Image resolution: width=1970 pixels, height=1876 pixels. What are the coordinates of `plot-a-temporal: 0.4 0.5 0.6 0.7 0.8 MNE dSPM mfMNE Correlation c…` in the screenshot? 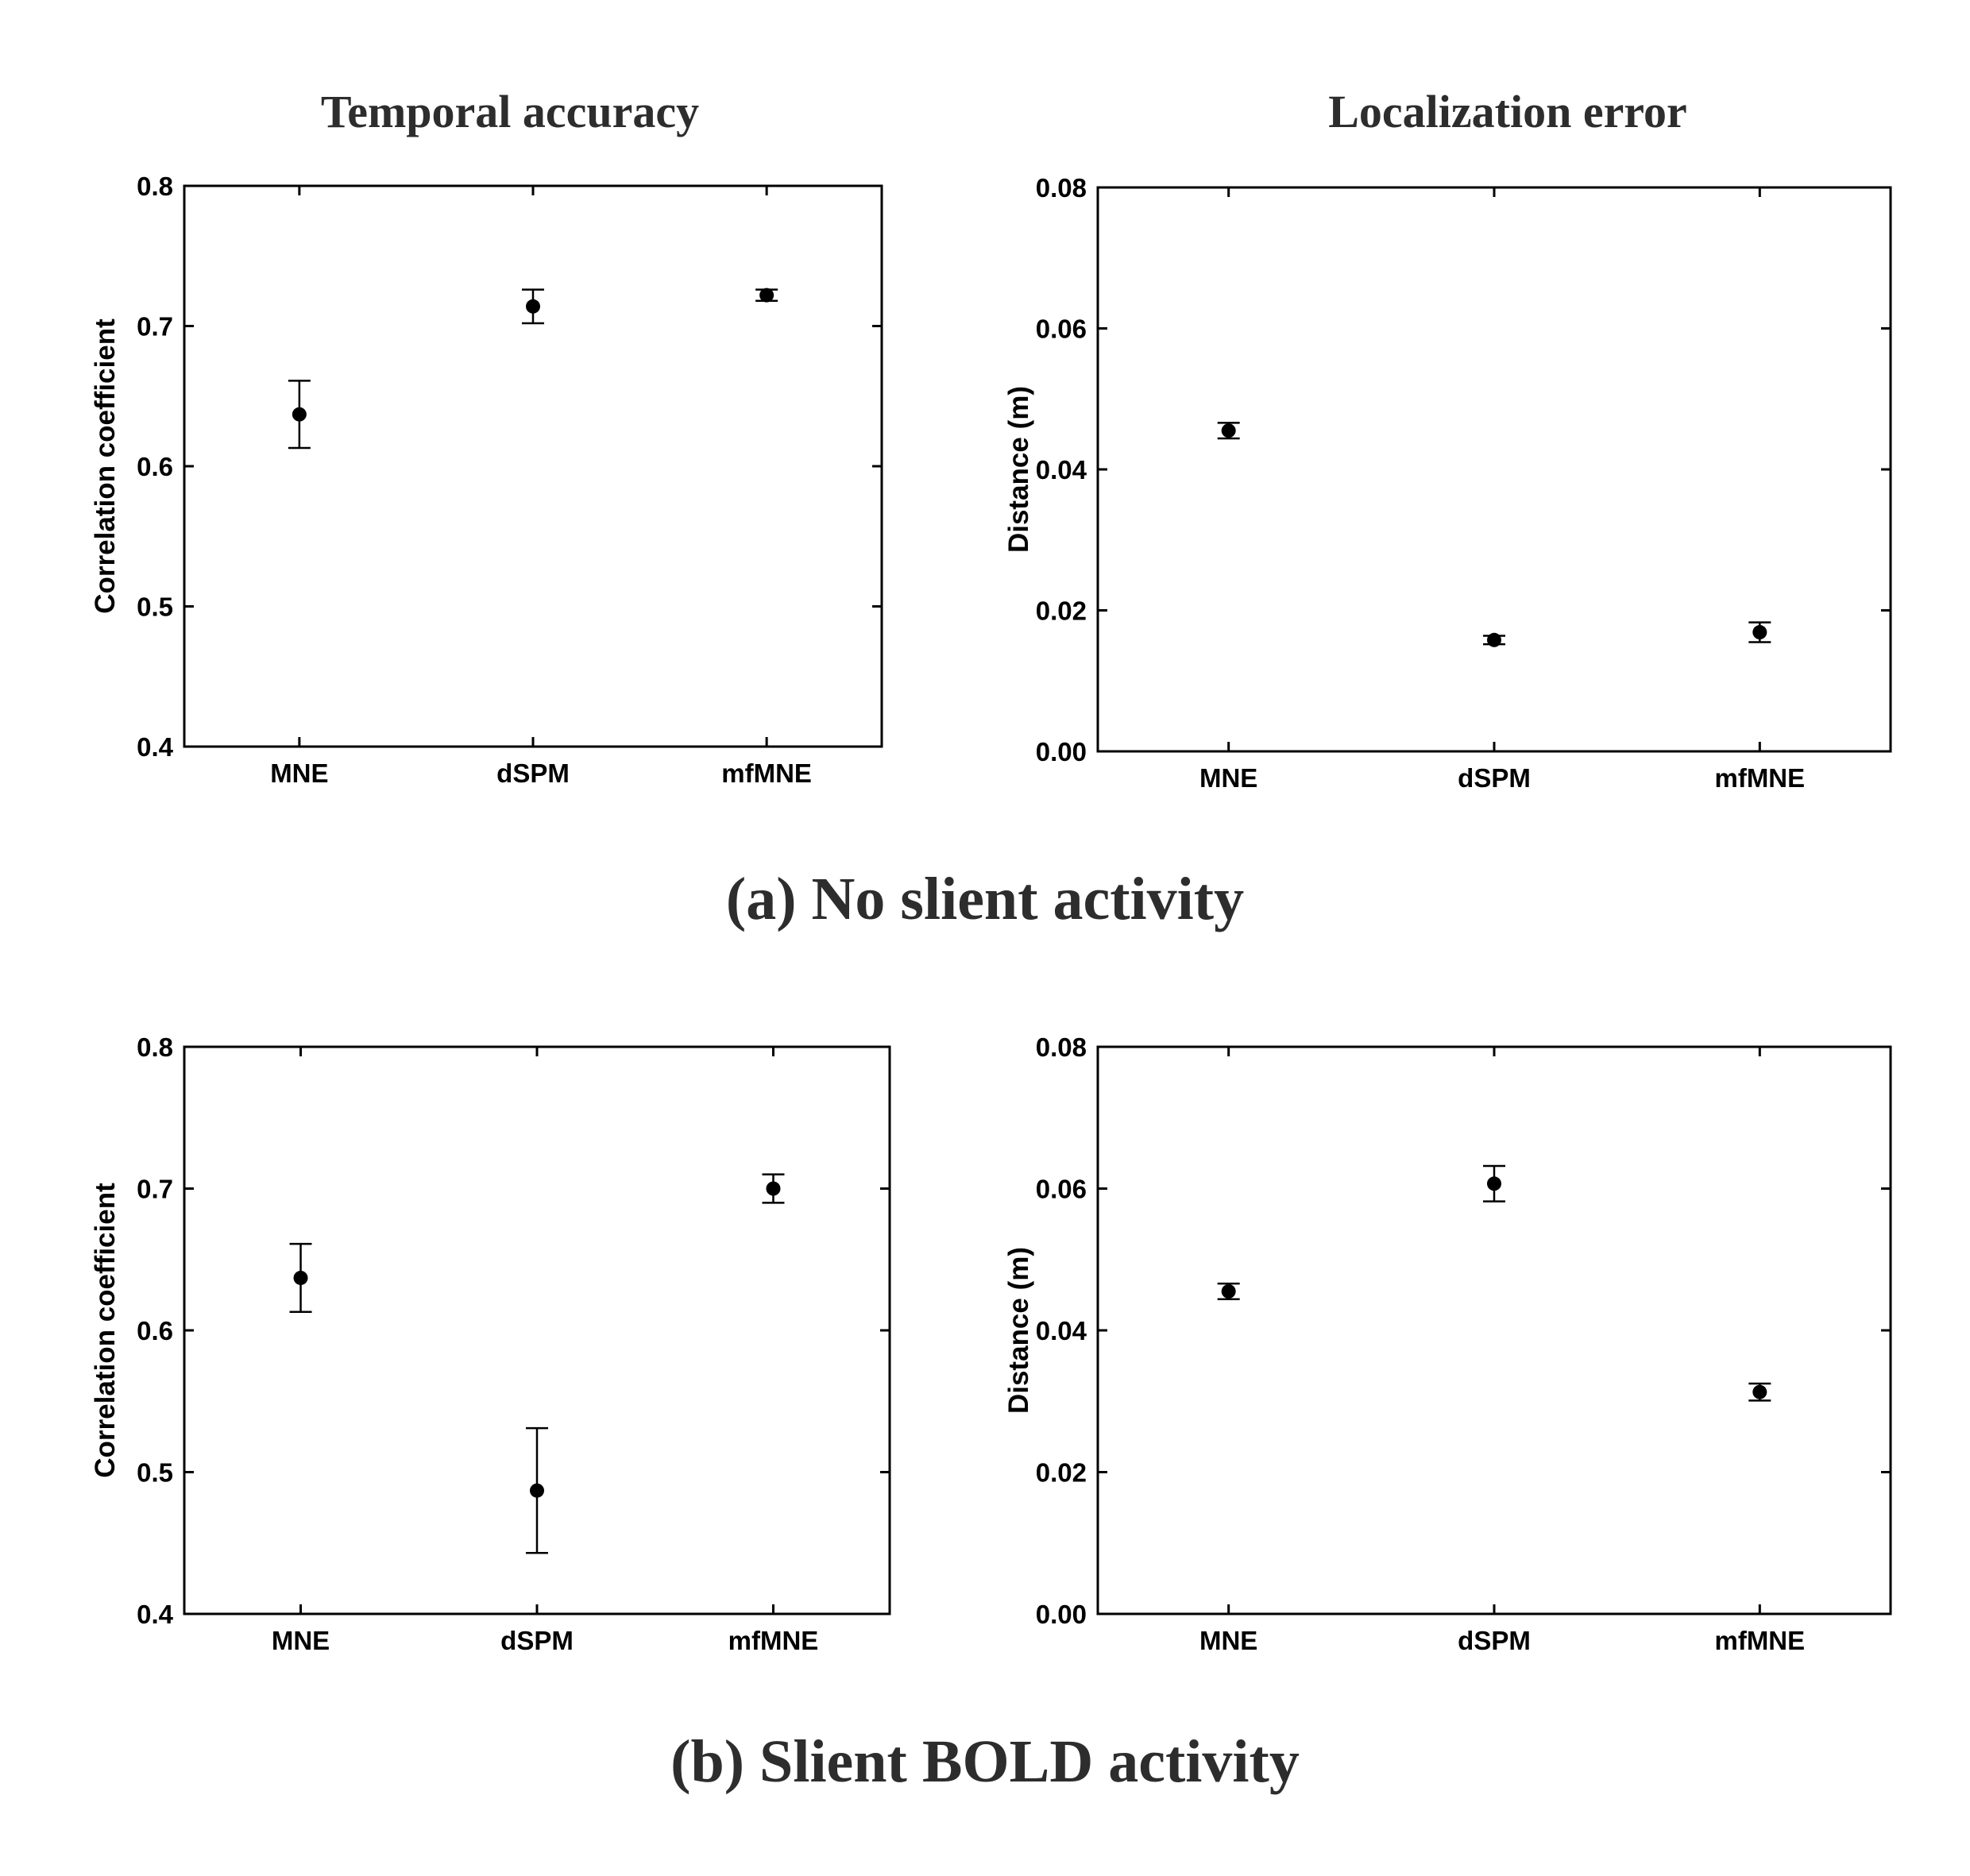 It's located at (486, 480).